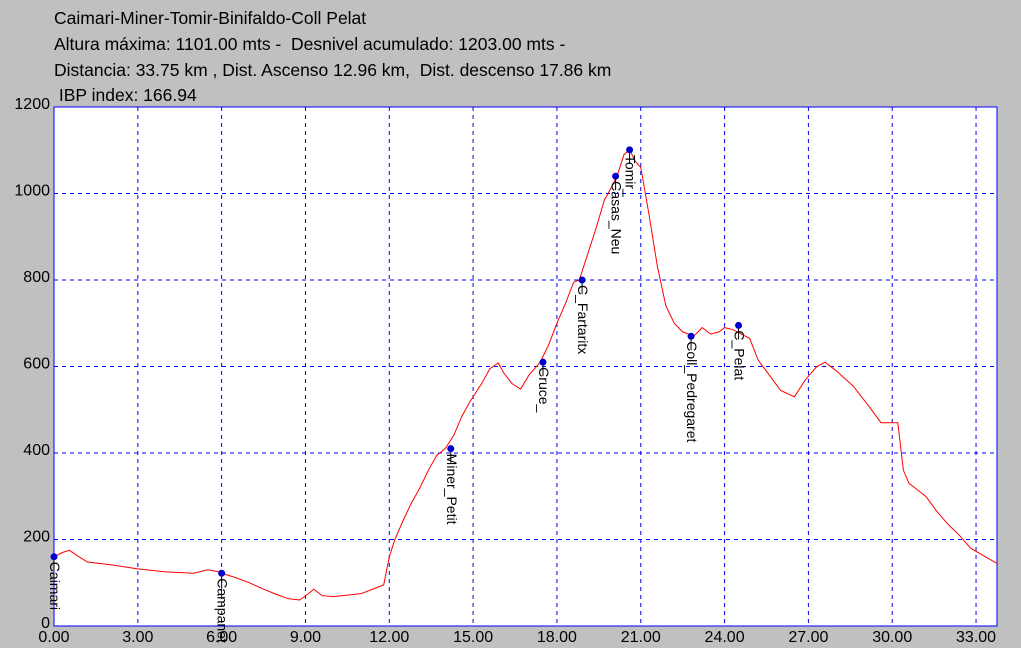 The image size is (1021, 648). I want to click on waypoint: C_Pelat, so click(740, 350).